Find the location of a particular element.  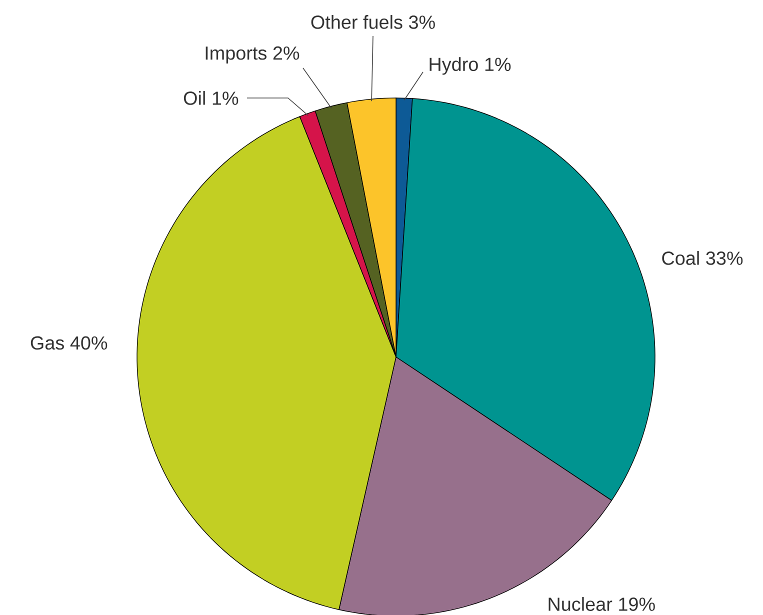

slice-label: Gas is located at coordinates (47, 343).